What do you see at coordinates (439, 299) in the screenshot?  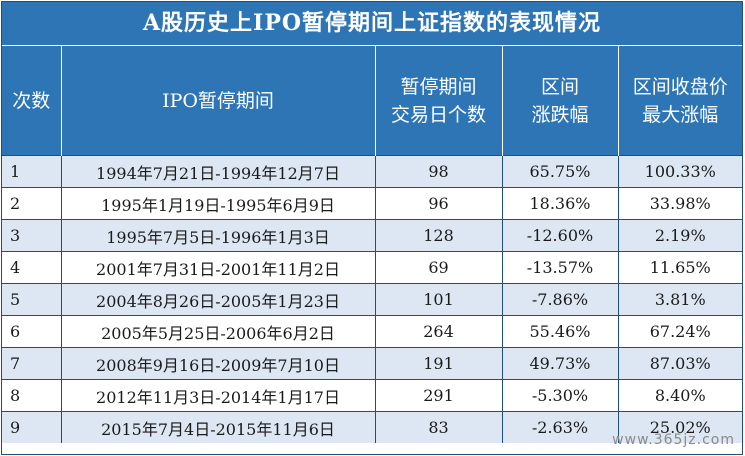 I see `cell-trading-days: 101` at bounding box center [439, 299].